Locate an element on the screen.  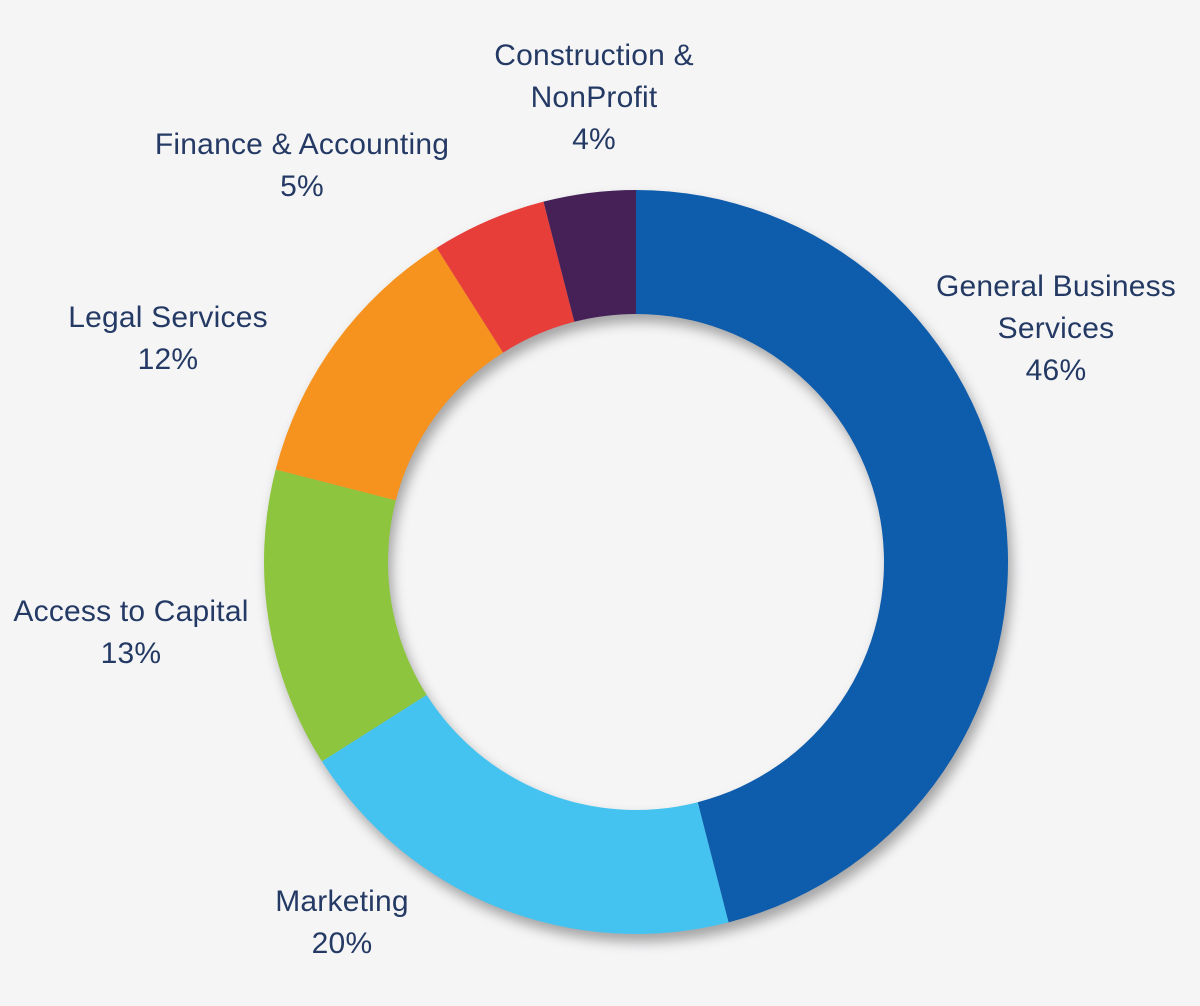
slice-finance-accounting is located at coordinates (505, 277).